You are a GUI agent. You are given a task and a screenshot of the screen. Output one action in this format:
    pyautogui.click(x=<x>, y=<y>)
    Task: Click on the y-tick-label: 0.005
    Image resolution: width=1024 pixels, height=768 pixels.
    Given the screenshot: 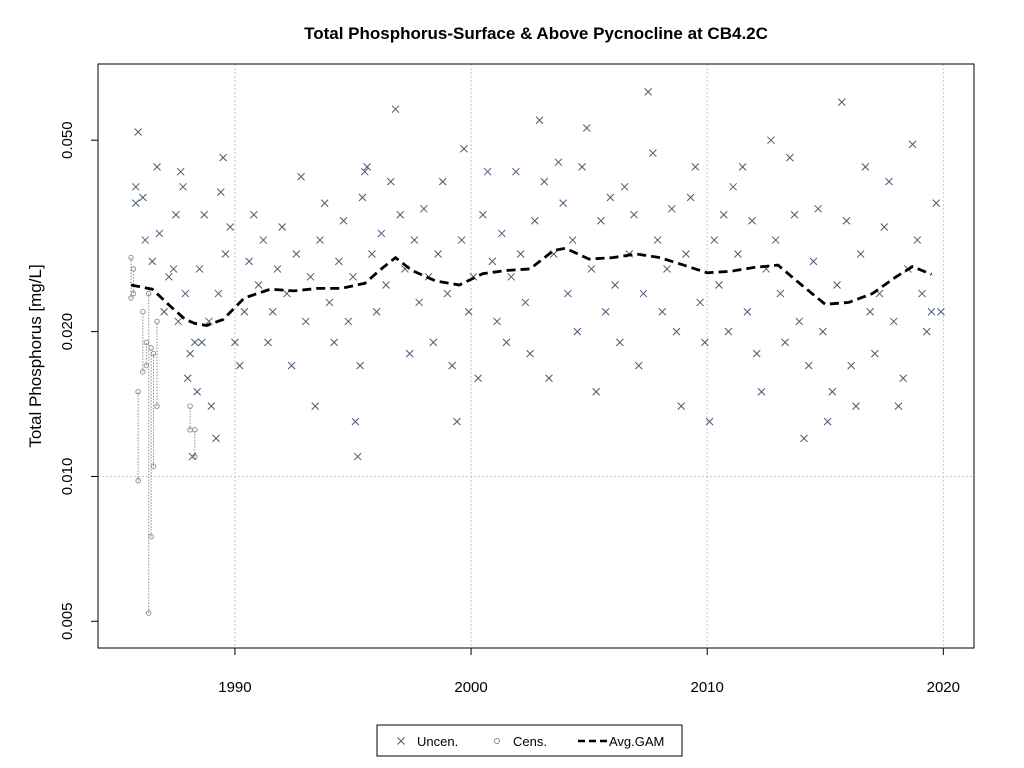 What is the action you would take?
    pyautogui.click(x=67, y=622)
    